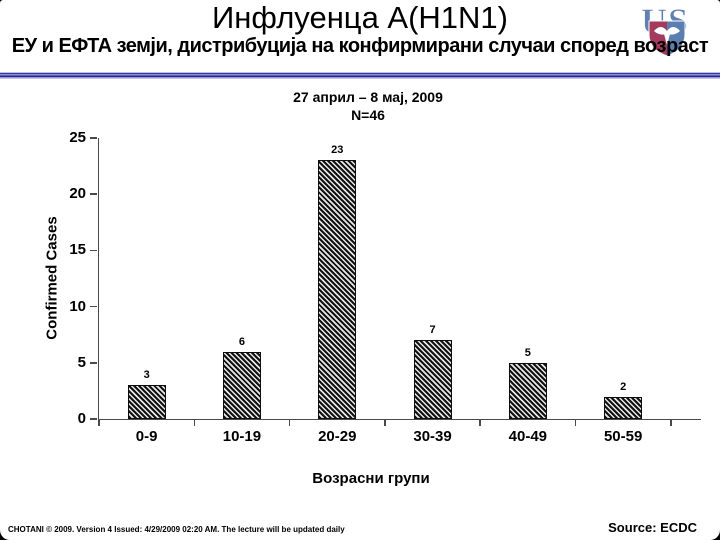 This screenshot has width=720, height=540. I want to click on header-divider, so click(360, 75).